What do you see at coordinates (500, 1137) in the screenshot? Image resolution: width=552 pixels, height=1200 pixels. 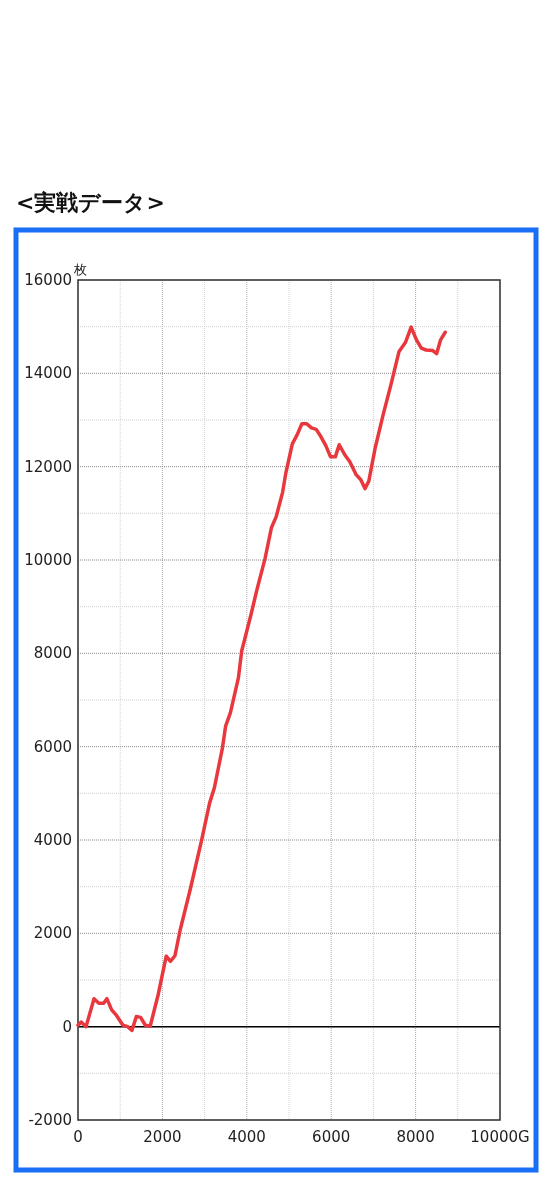 I see `x-tick-label: 10000G` at bounding box center [500, 1137].